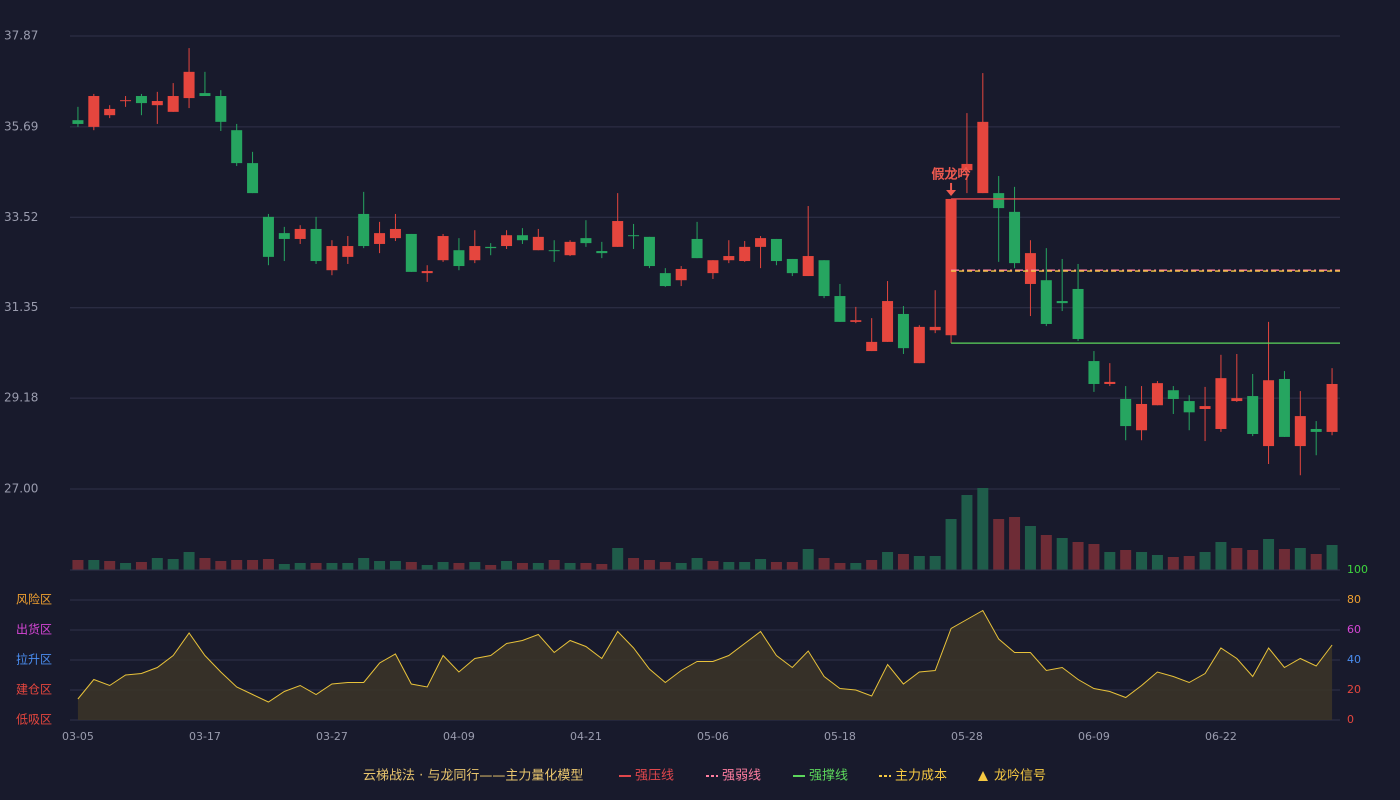  Describe the element at coordinates (1354, 629) in the screenshot. I see `y-tick-label: 60` at that location.